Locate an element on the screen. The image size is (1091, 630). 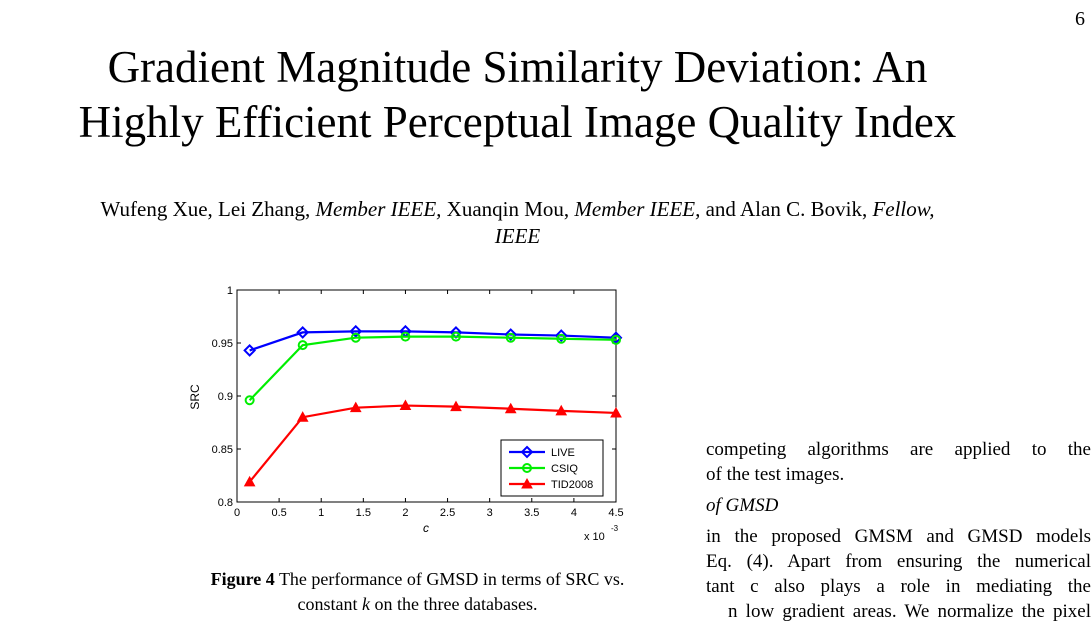
x-axis-label: c is located at coordinates (426, 528).